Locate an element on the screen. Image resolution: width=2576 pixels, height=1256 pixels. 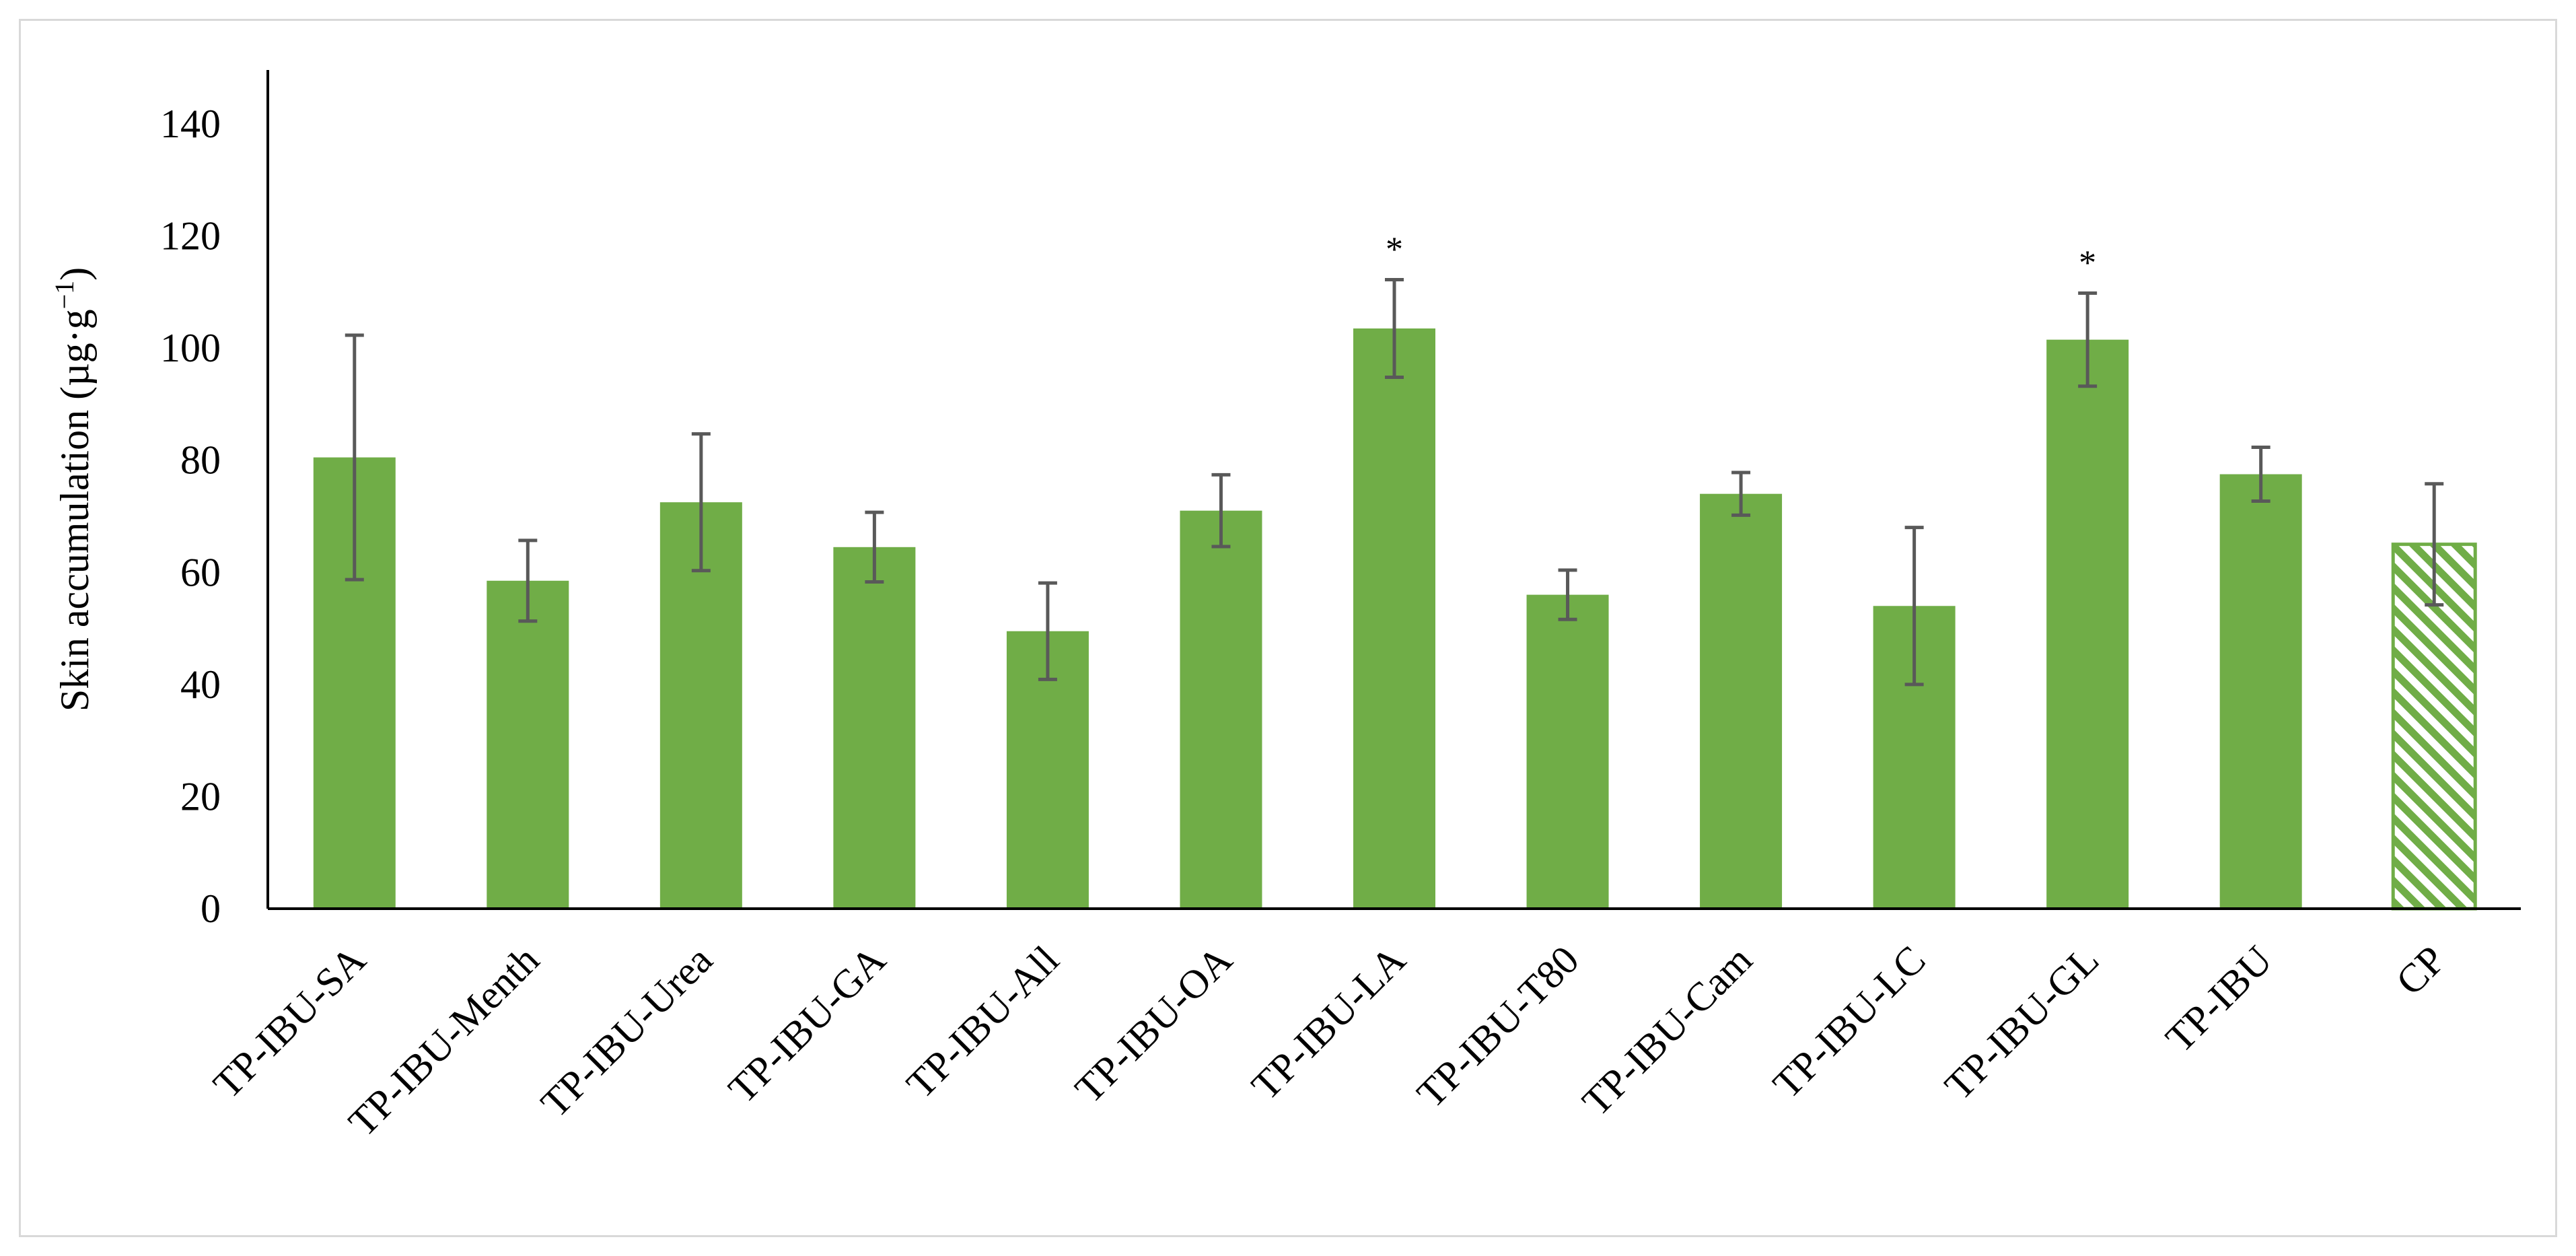
x-tick-label: TP-IBU-LA is located at coordinates (1328, 1023).